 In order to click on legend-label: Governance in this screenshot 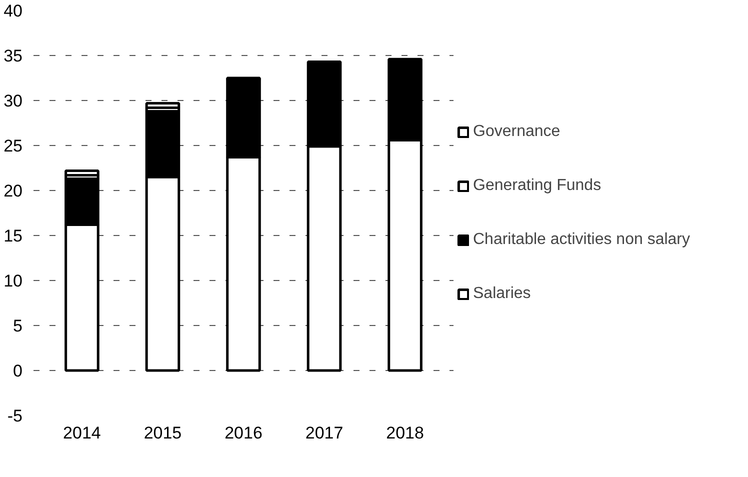, I will do `click(516, 131)`.